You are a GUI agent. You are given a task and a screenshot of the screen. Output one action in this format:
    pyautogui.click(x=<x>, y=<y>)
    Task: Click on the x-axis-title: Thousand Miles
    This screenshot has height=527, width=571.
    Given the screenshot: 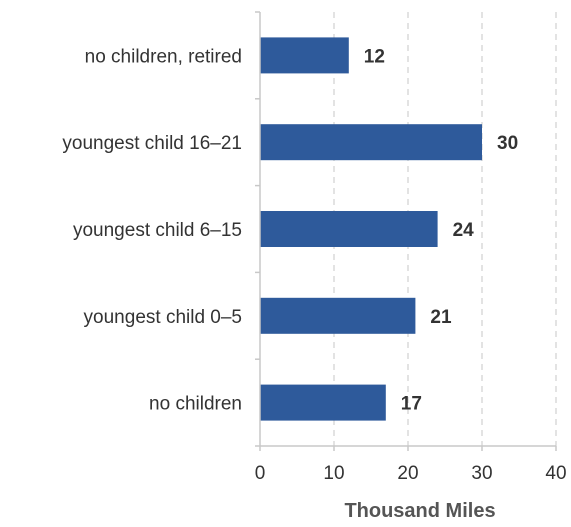 What is the action you would take?
    pyautogui.click(x=419, y=511)
    